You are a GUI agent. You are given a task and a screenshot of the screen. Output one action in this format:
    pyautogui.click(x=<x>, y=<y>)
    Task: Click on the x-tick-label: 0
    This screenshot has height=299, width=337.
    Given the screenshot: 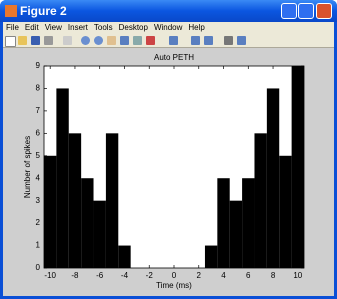 What is the action you would take?
    pyautogui.click(x=174, y=275)
    